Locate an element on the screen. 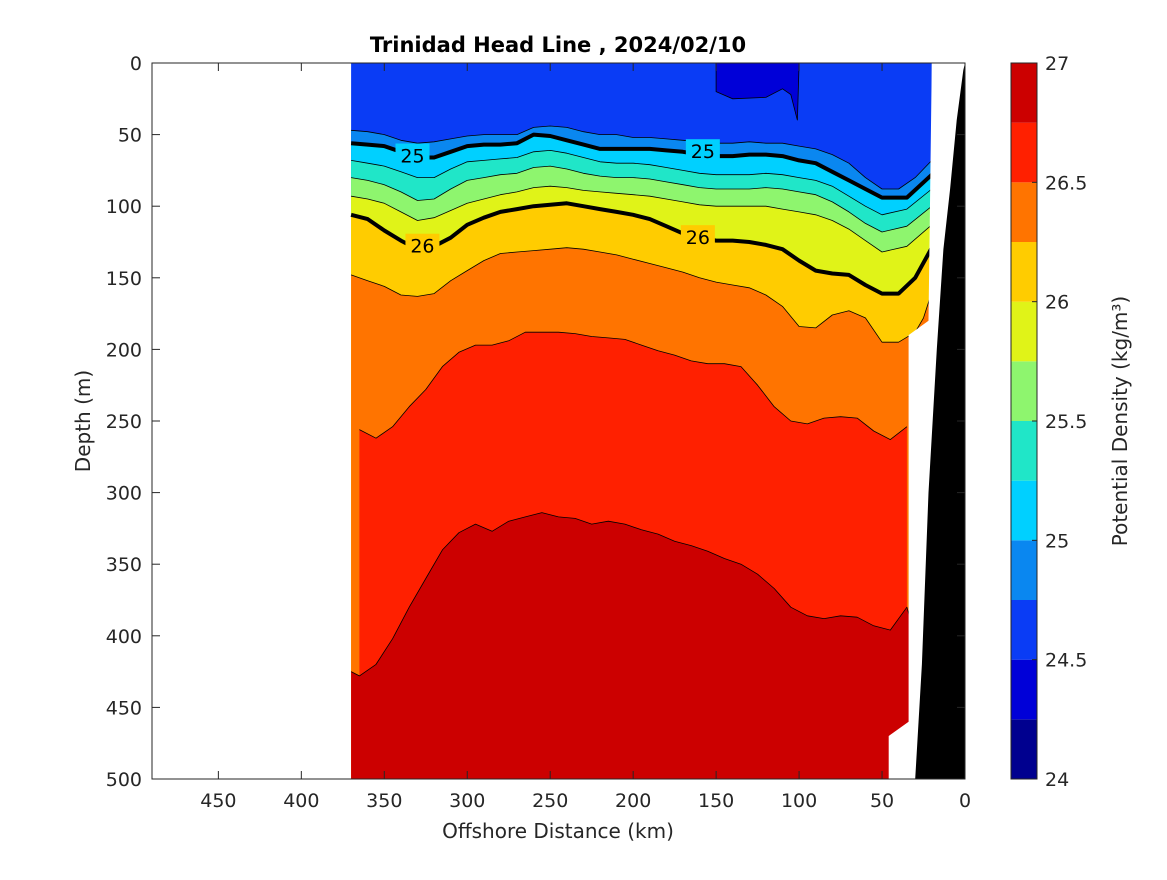  contour-labels: 25 25 26 26 is located at coordinates (557, 198).